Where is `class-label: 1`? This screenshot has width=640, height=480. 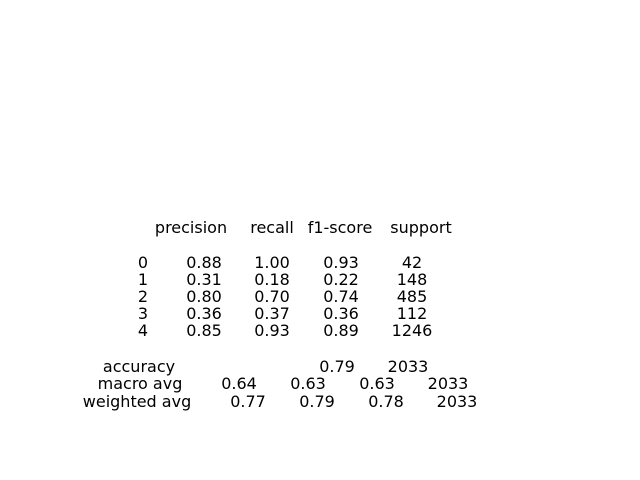
class-label: 1 is located at coordinates (143, 279).